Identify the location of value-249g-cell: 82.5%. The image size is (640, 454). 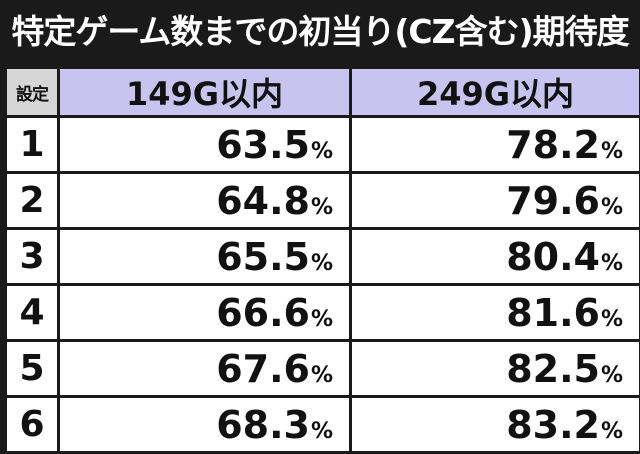
(495, 368).